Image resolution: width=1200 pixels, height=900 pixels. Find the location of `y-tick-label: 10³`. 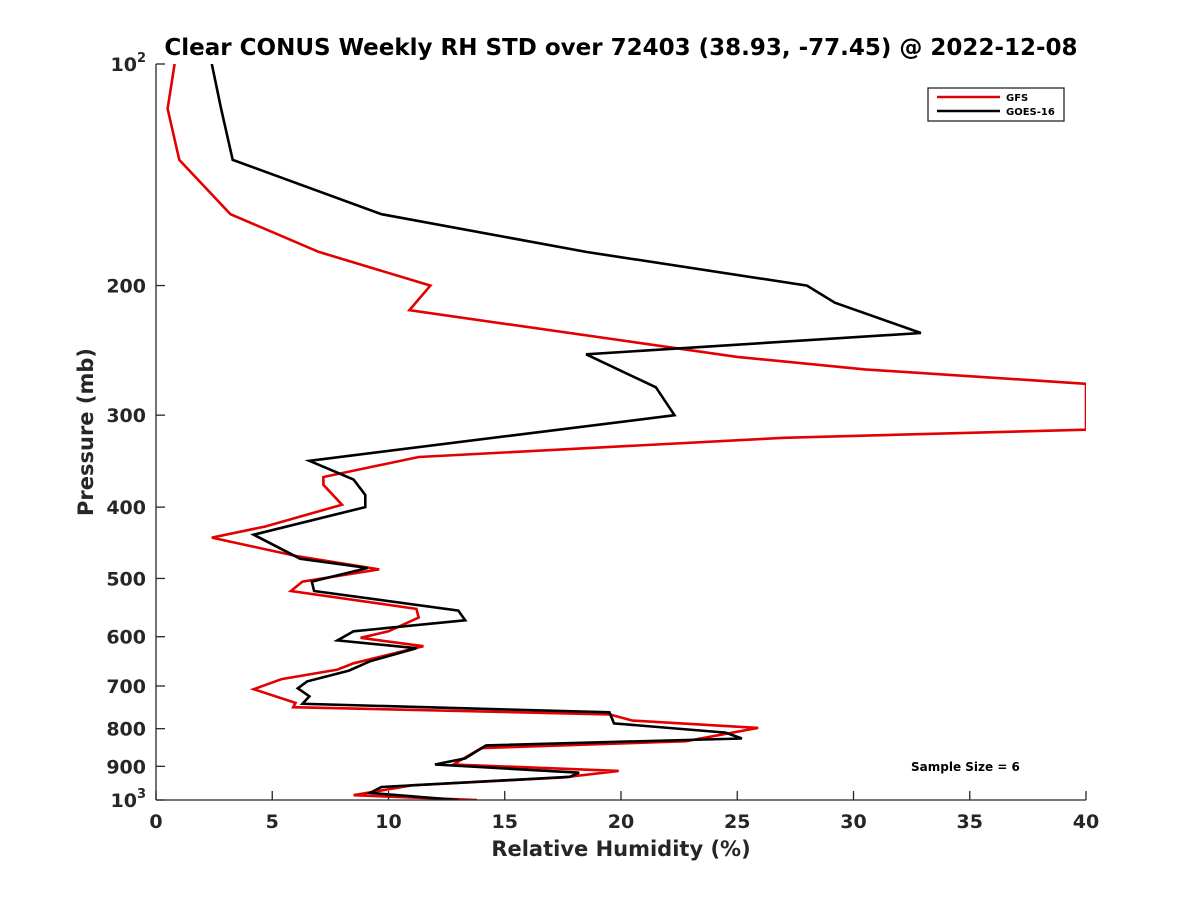

y-tick-label: 10³ is located at coordinates (129, 799).